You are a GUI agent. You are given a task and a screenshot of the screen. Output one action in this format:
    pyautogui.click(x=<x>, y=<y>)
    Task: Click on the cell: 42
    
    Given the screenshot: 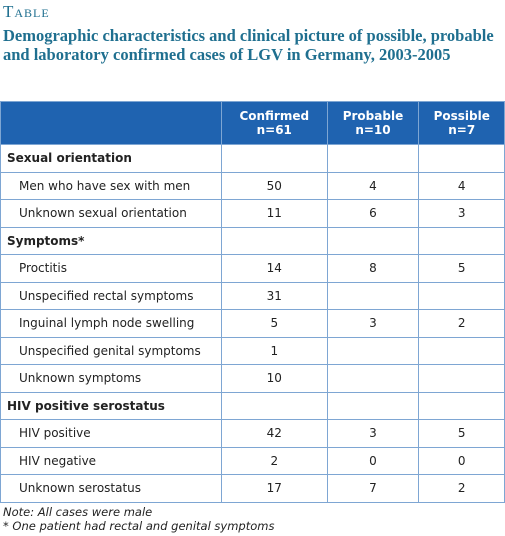 What is the action you would take?
    pyautogui.click(x=274, y=433)
    